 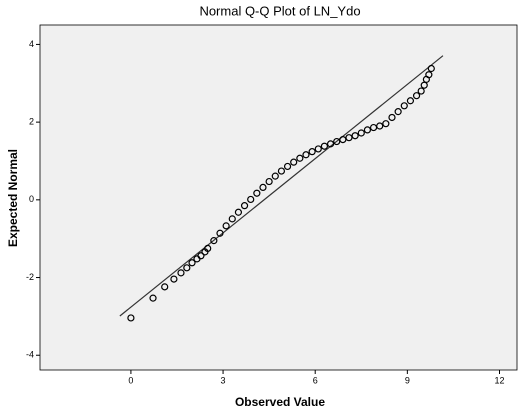 What do you see at coordinates (280, 402) in the screenshot?
I see `x-axis-label: Observed Value` at bounding box center [280, 402].